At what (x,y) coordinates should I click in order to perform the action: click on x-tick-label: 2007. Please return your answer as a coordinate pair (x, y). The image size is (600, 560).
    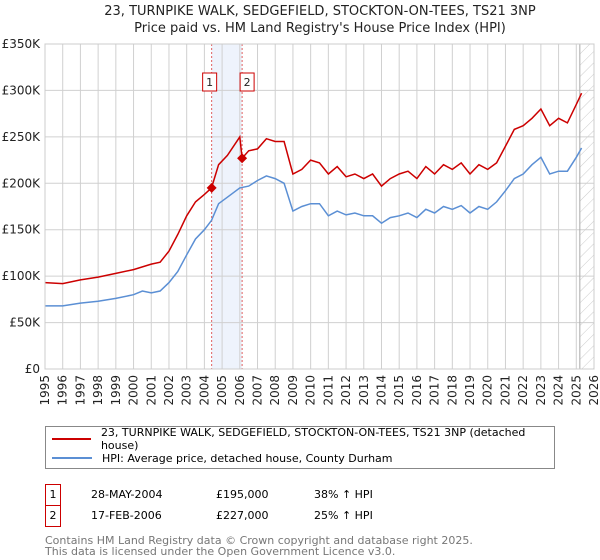
    Looking at the image, I should click on (258, 390).